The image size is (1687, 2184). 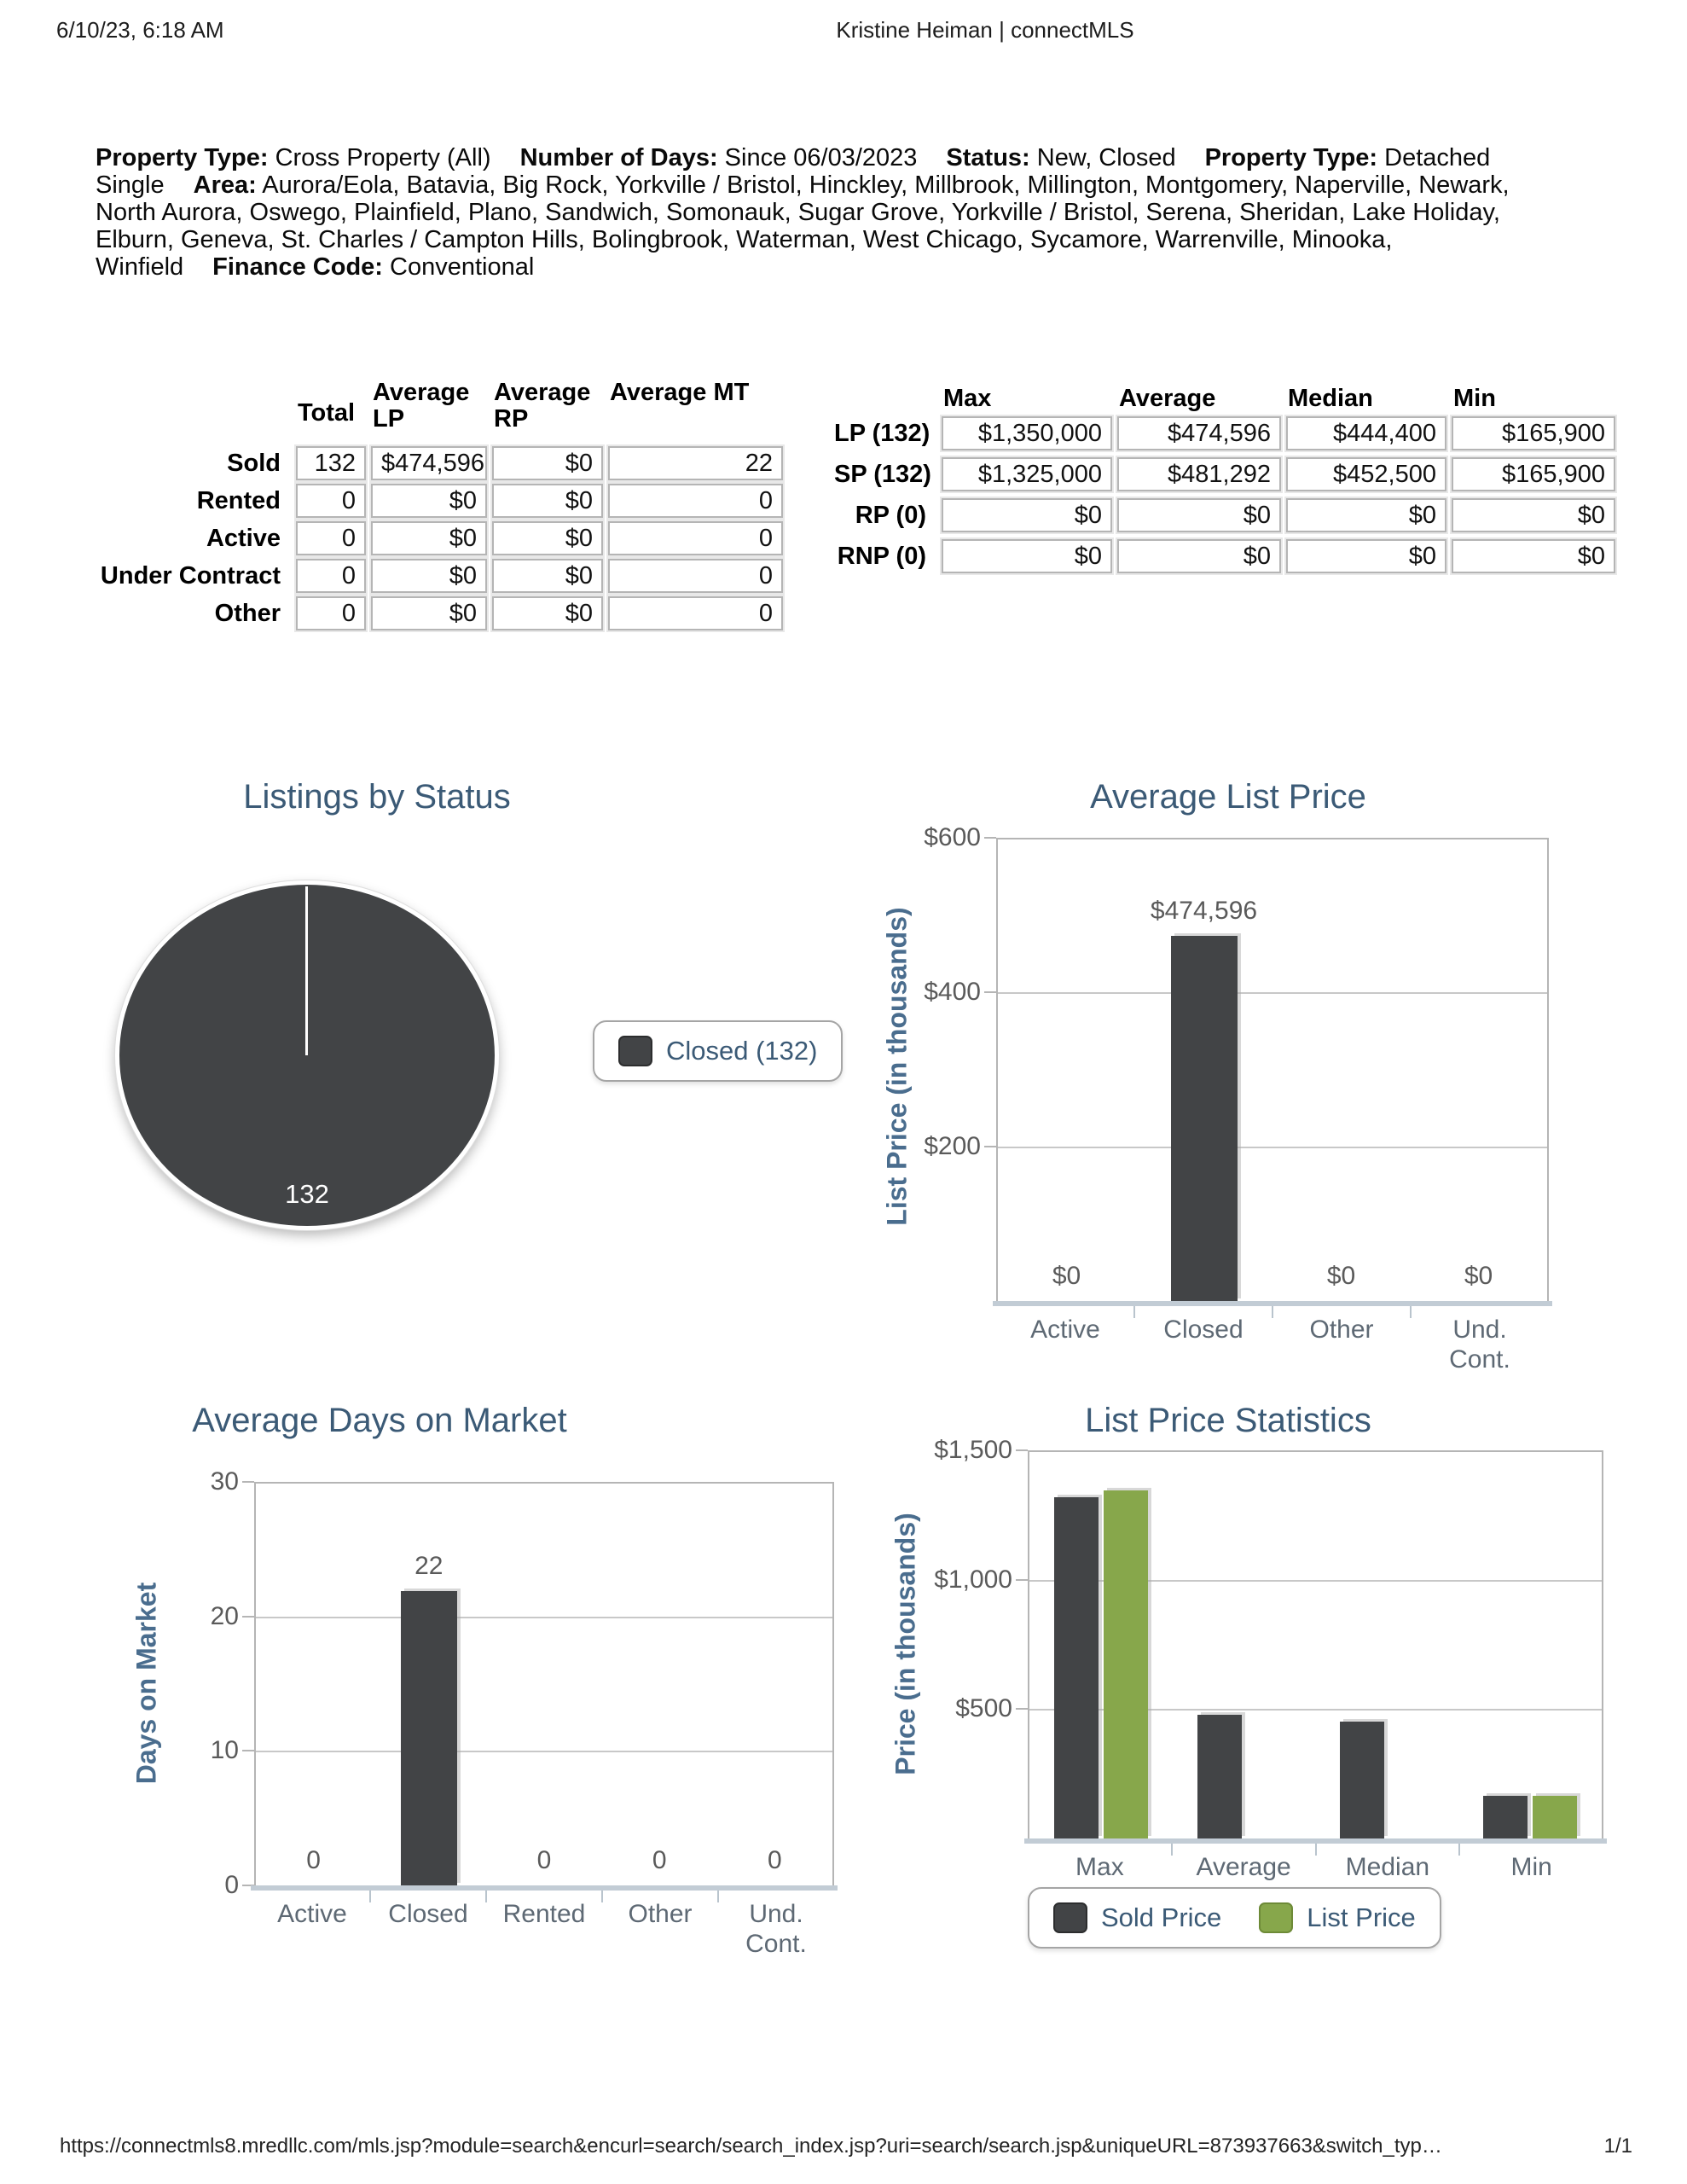 I want to click on x-axis-categories: Active Closed Rented Other Und. Cont., so click(x=544, y=1929).